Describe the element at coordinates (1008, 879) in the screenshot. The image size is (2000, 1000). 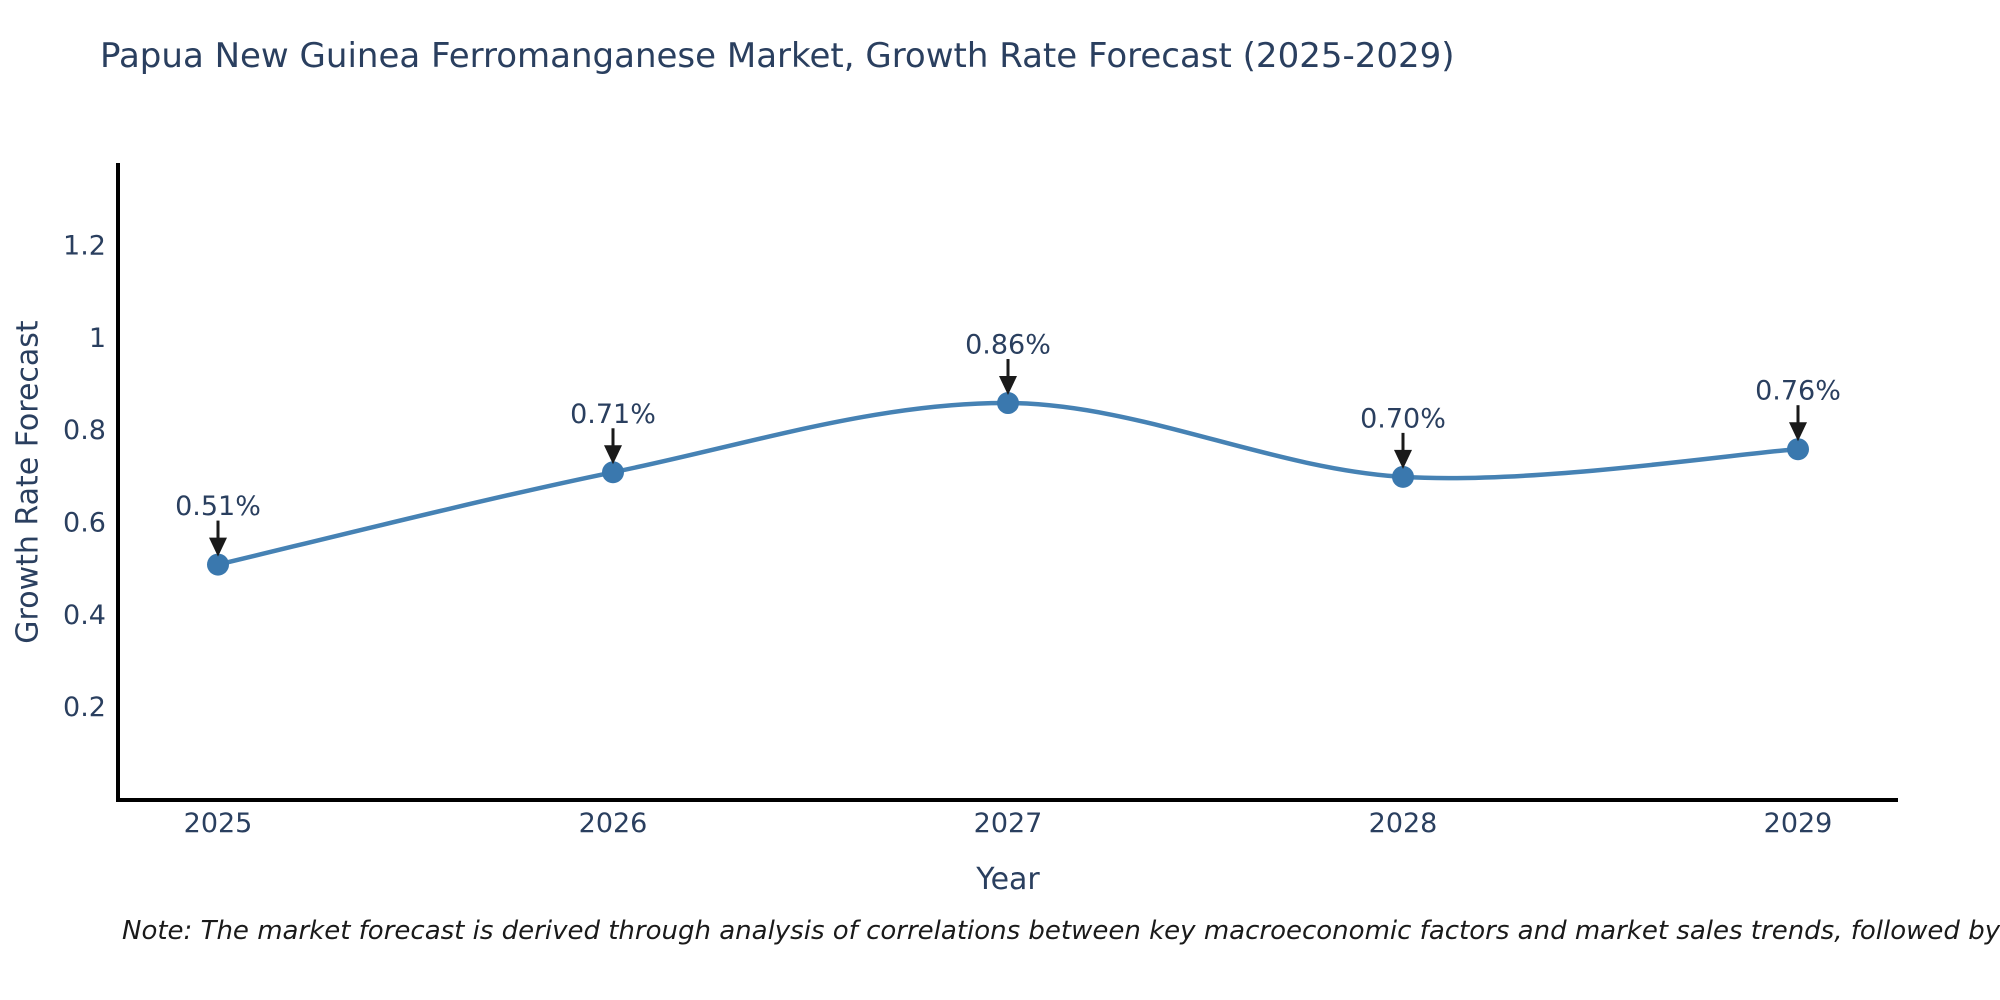
I see `x-axis-title: Year` at that location.